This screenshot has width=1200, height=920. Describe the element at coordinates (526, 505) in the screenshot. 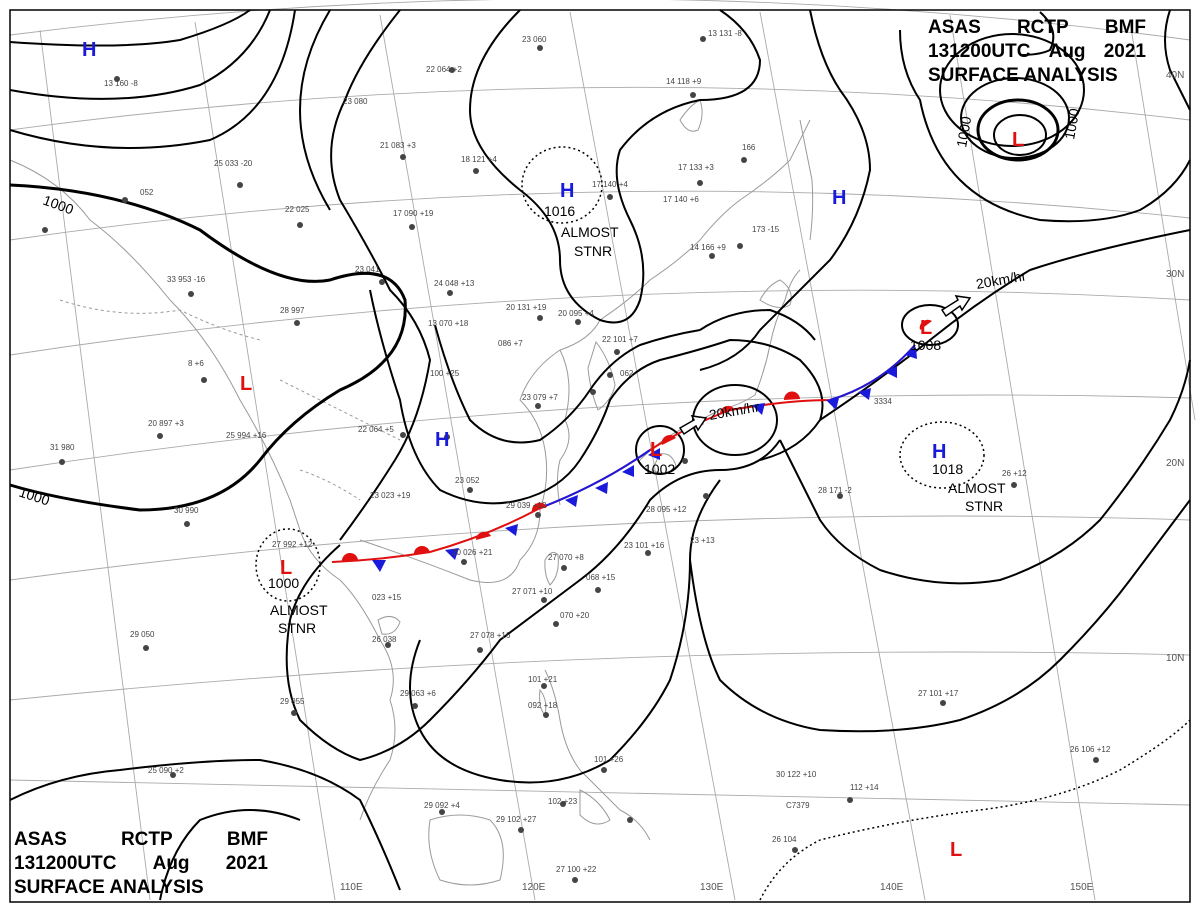

I see `station-reading: 29 039 +12` at that location.